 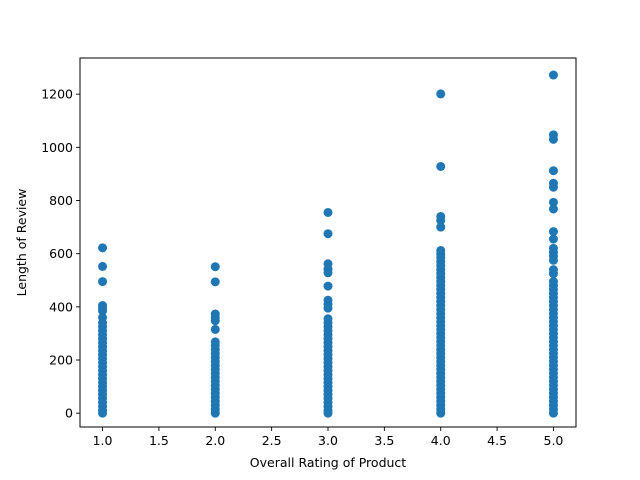 I want to click on y-tick-label: 600, so click(x=61, y=253).